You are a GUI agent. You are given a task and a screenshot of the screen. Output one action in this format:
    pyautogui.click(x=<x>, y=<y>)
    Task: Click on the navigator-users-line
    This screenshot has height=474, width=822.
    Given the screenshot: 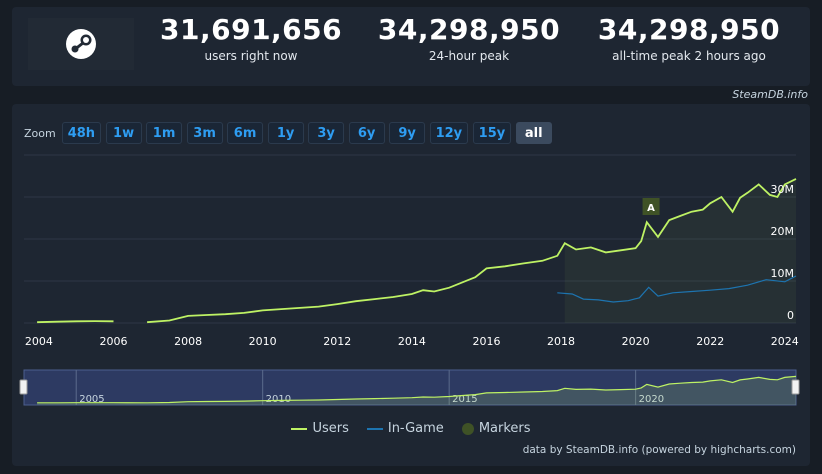 What is the action you would take?
    pyautogui.click(x=417, y=389)
    